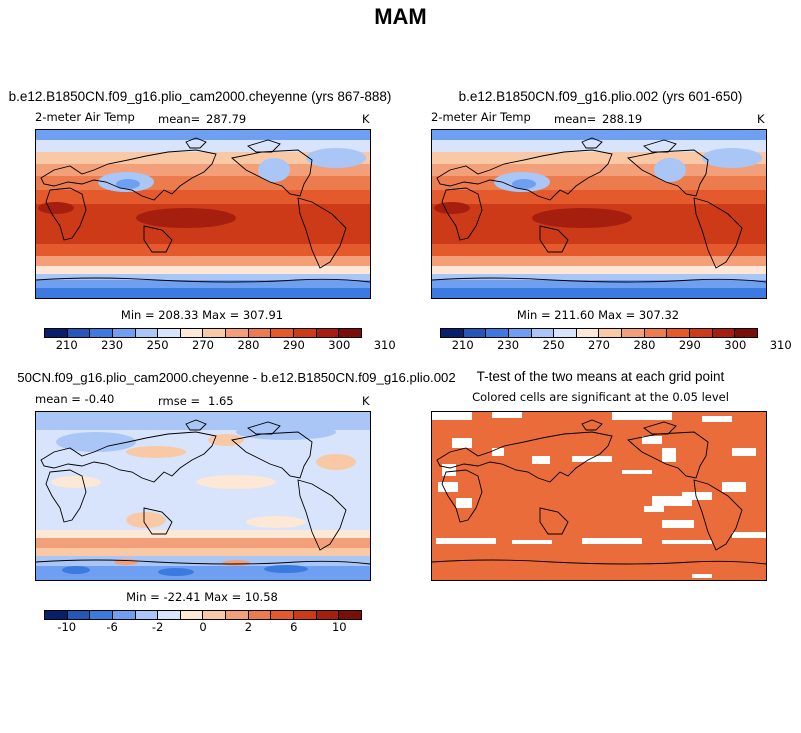  I want to click on colorbar-tick-label: 6, so click(294, 627).